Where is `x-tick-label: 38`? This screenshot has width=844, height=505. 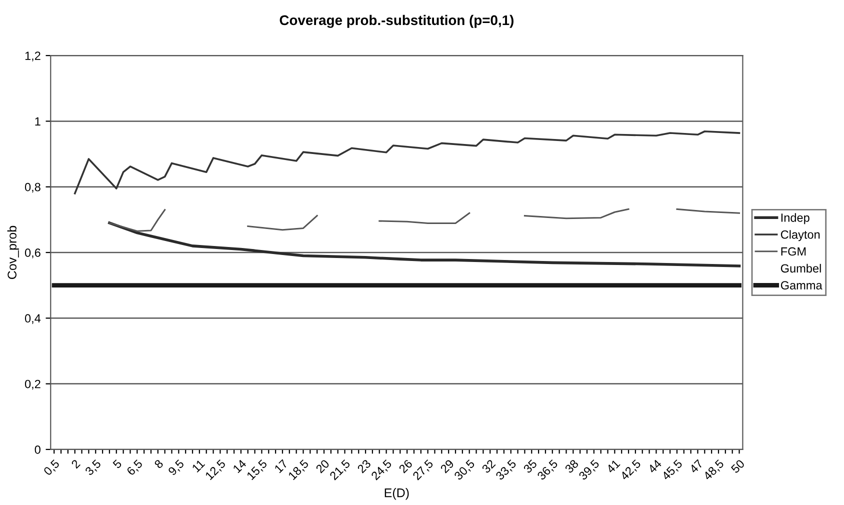 x-tick-label: 38 is located at coordinates (571, 466).